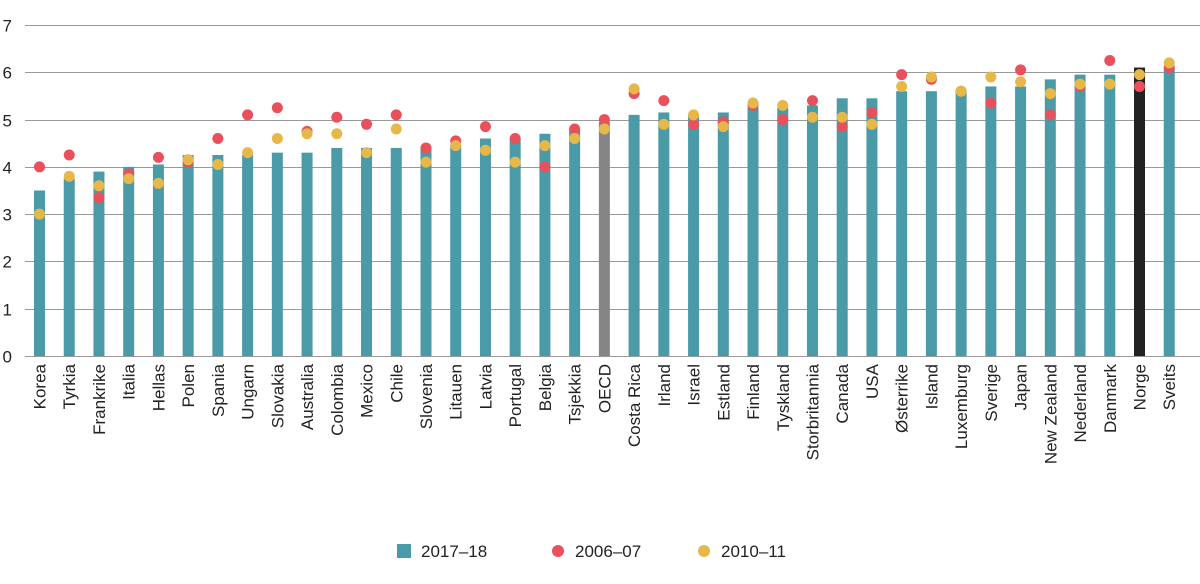  What do you see at coordinates (961, 406) in the screenshot?
I see `x-tick-label-luxemburg: Luxemburg` at bounding box center [961, 406].